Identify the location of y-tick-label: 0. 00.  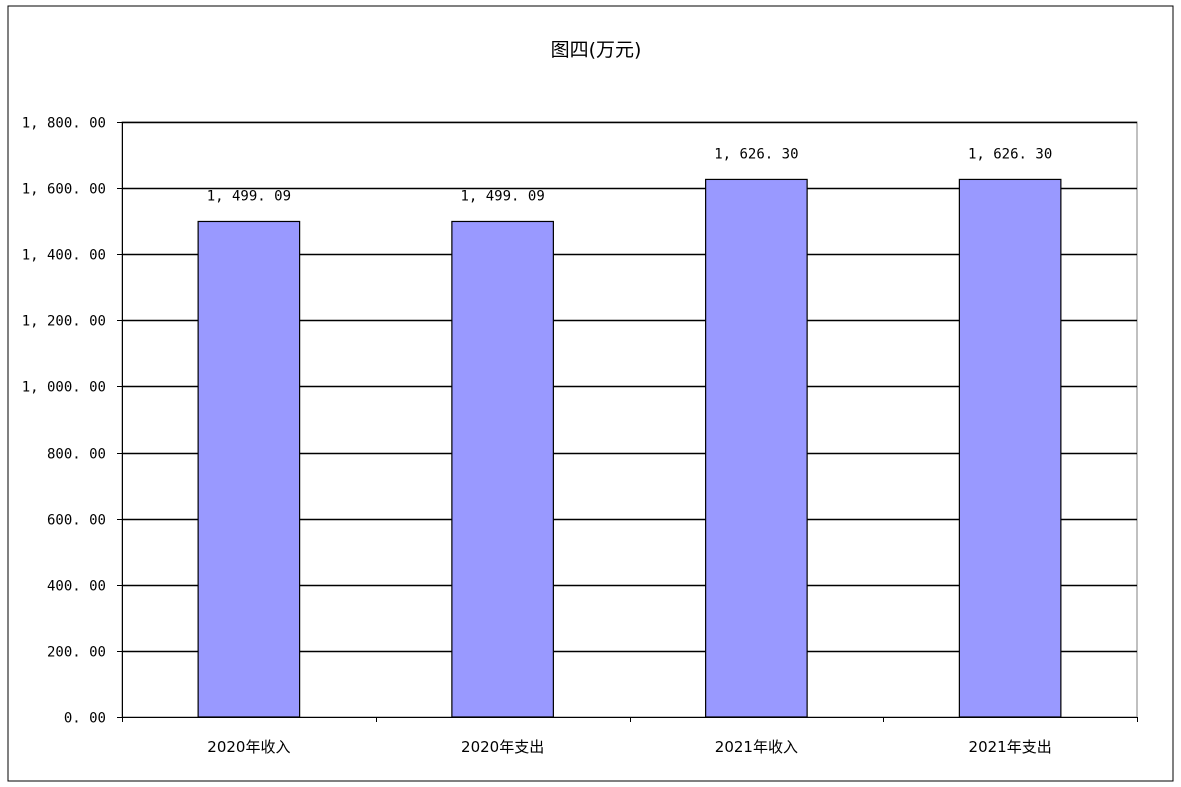
(85, 719).